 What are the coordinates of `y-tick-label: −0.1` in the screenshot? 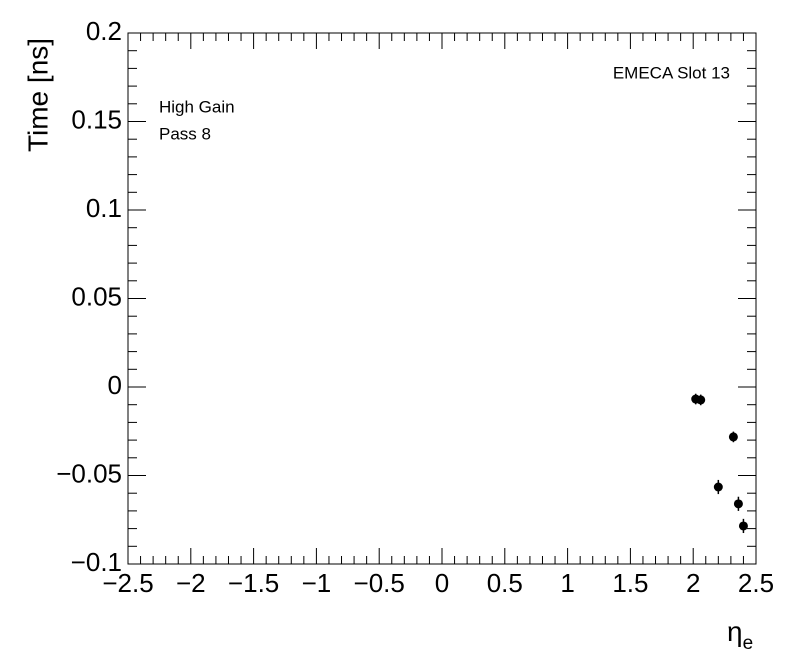 It's located at (96, 562).